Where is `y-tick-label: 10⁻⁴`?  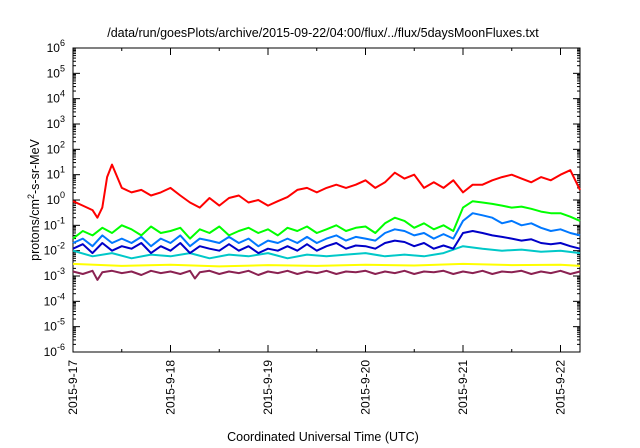 y-tick-label: 10⁻⁴ is located at coordinates (54, 299).